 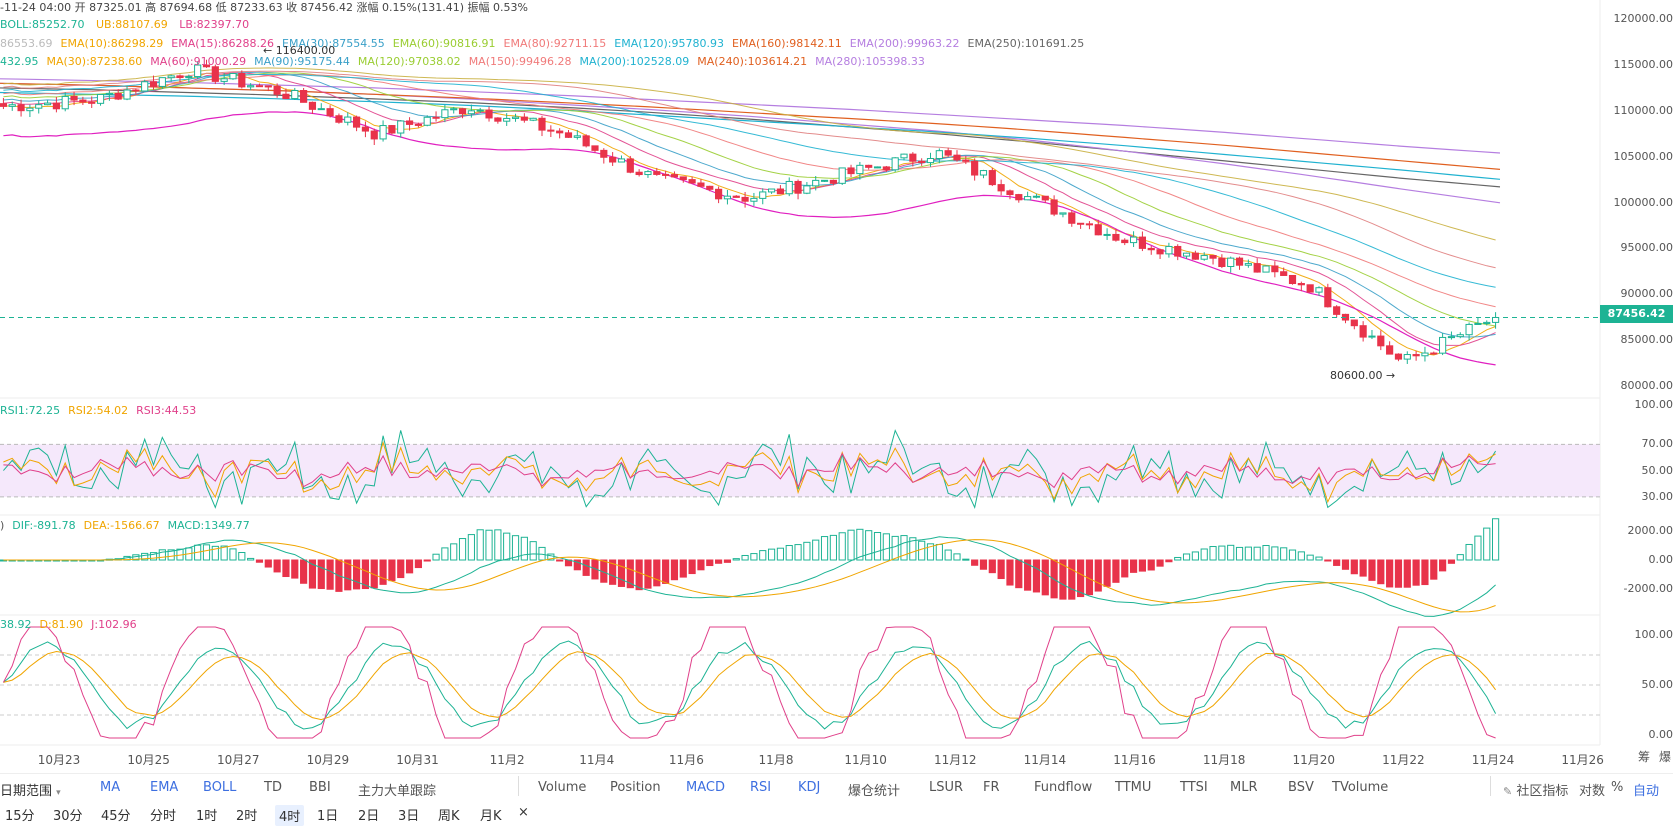 What do you see at coordinates (1650, 531) in the screenshot?
I see `macd-tick-label: 2000.00` at bounding box center [1650, 531].